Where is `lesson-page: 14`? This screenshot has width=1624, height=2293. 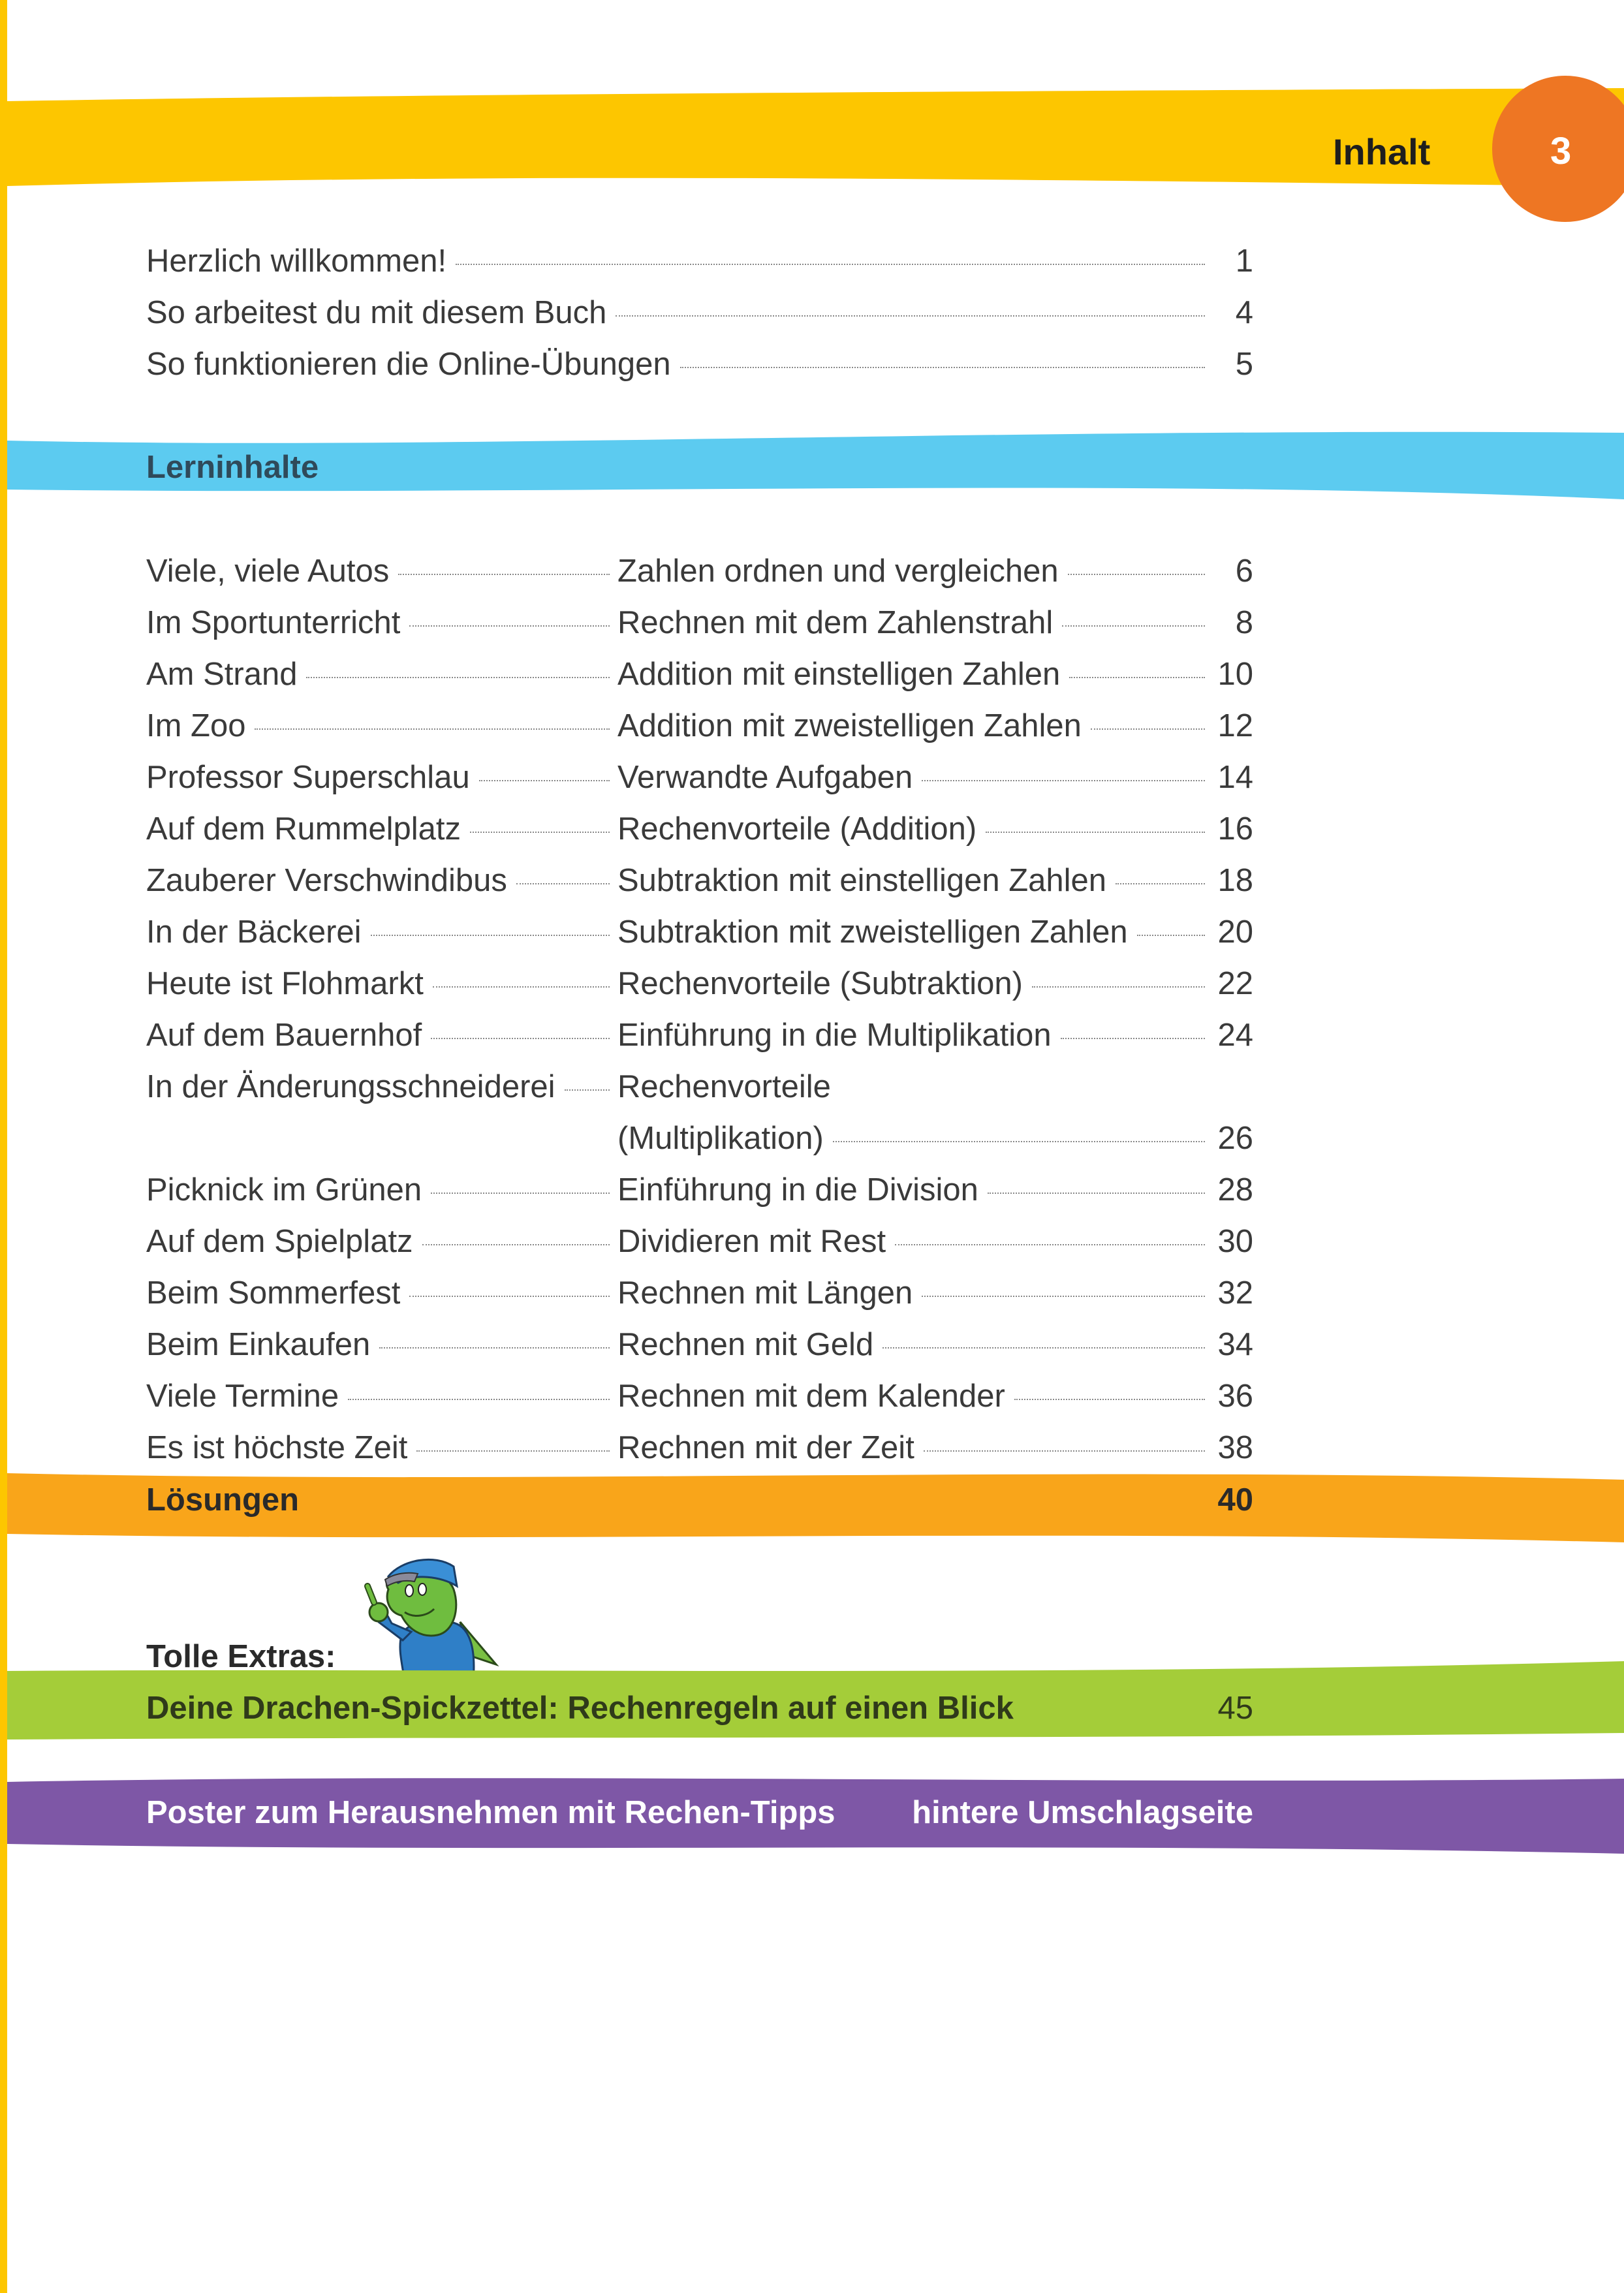
lesson-page: 14 is located at coordinates (1235, 778).